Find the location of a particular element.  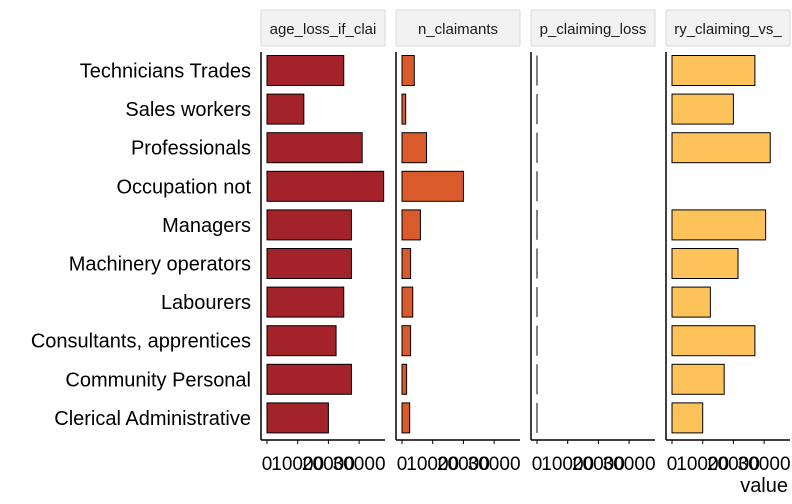

panel-strip: ry_claiming_vs_ is located at coordinates (728, 28).